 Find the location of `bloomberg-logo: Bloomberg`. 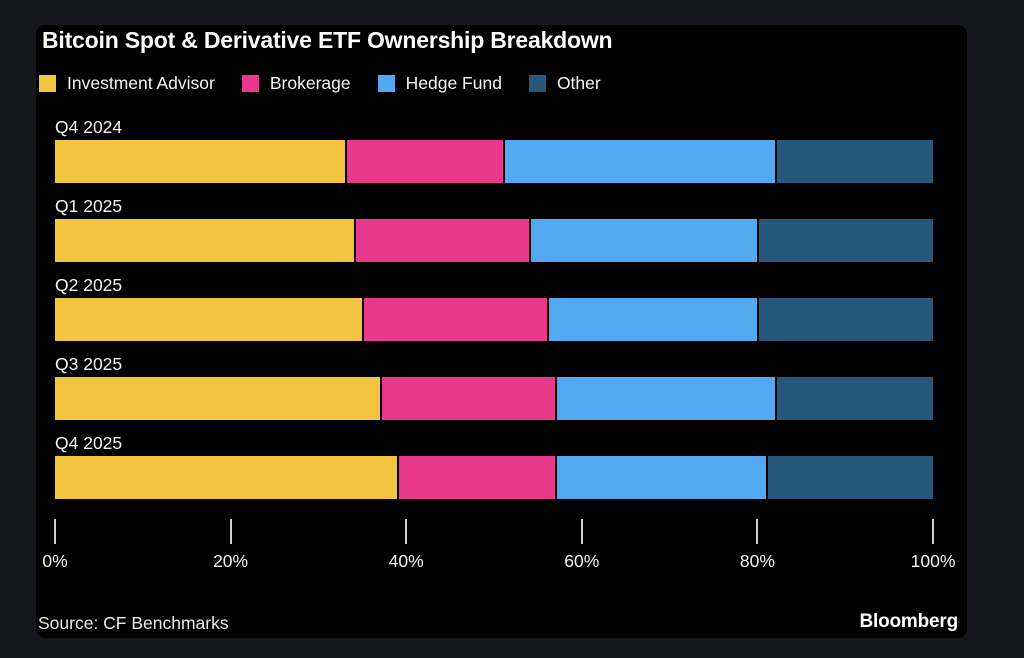

bloomberg-logo: Bloomberg is located at coordinates (909, 621).